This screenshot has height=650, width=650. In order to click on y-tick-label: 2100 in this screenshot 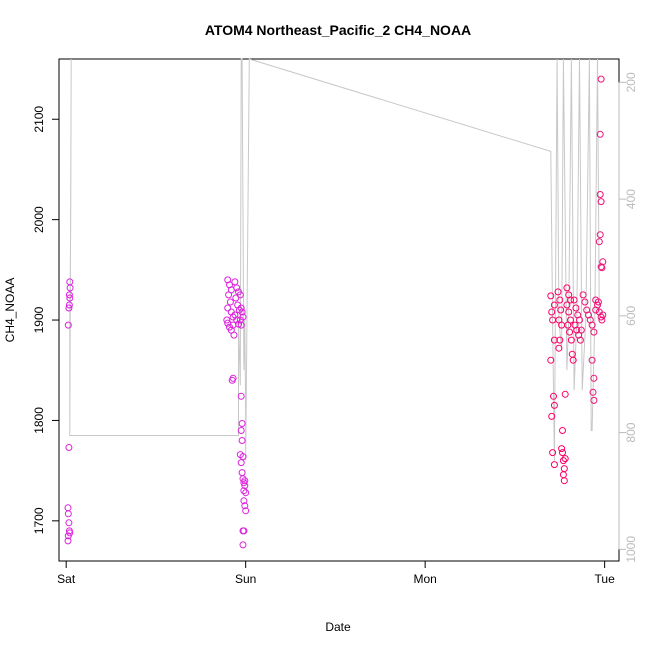, I will do `click(39, 119)`.